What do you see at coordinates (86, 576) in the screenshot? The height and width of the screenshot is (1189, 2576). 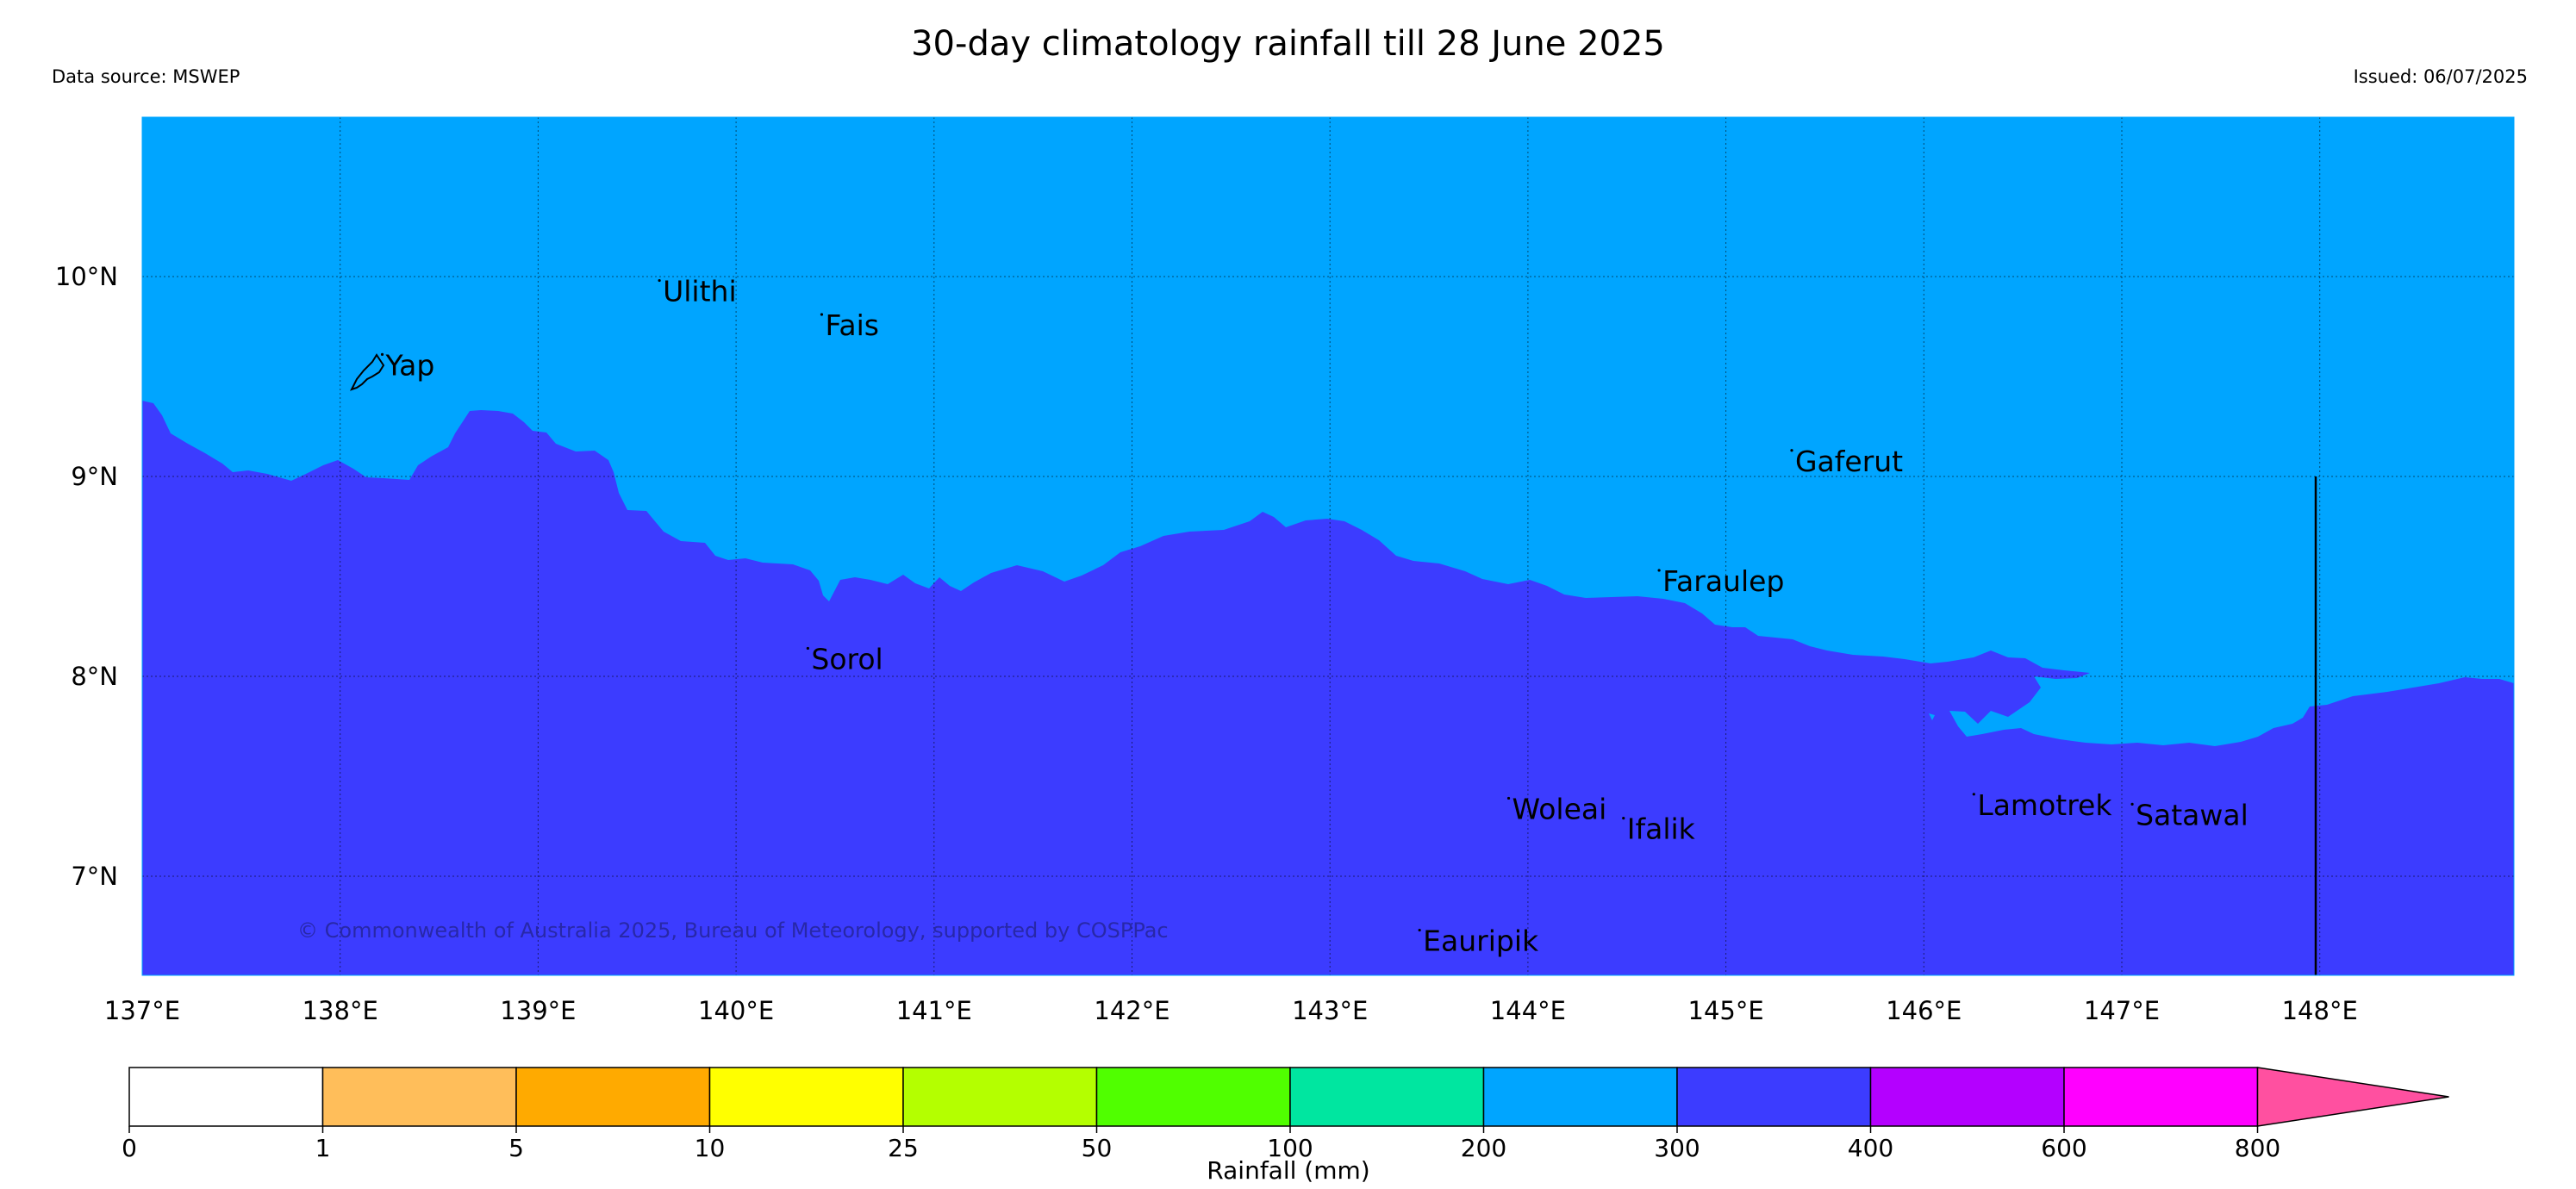 I see `latitude-labels: 10°N 9°N 8°N 7°N` at bounding box center [86, 576].